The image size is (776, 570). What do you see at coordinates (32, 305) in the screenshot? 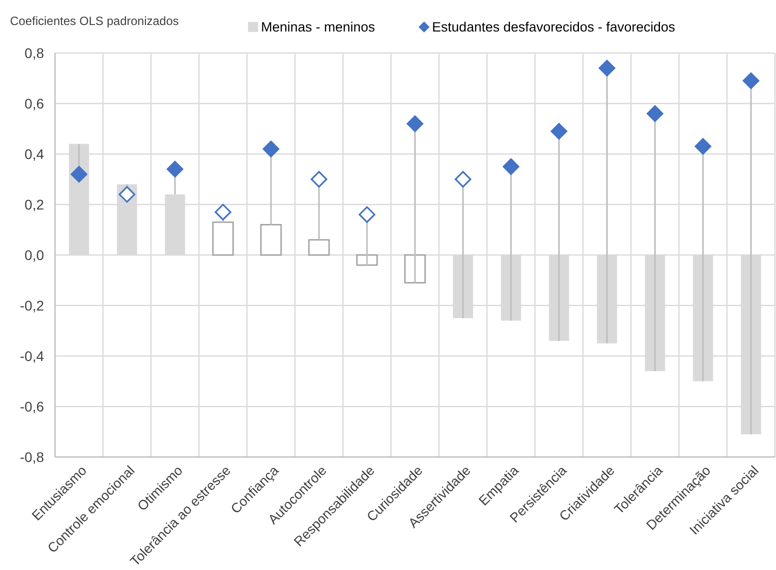
I see `y-tick-label: -0,2` at bounding box center [32, 305].